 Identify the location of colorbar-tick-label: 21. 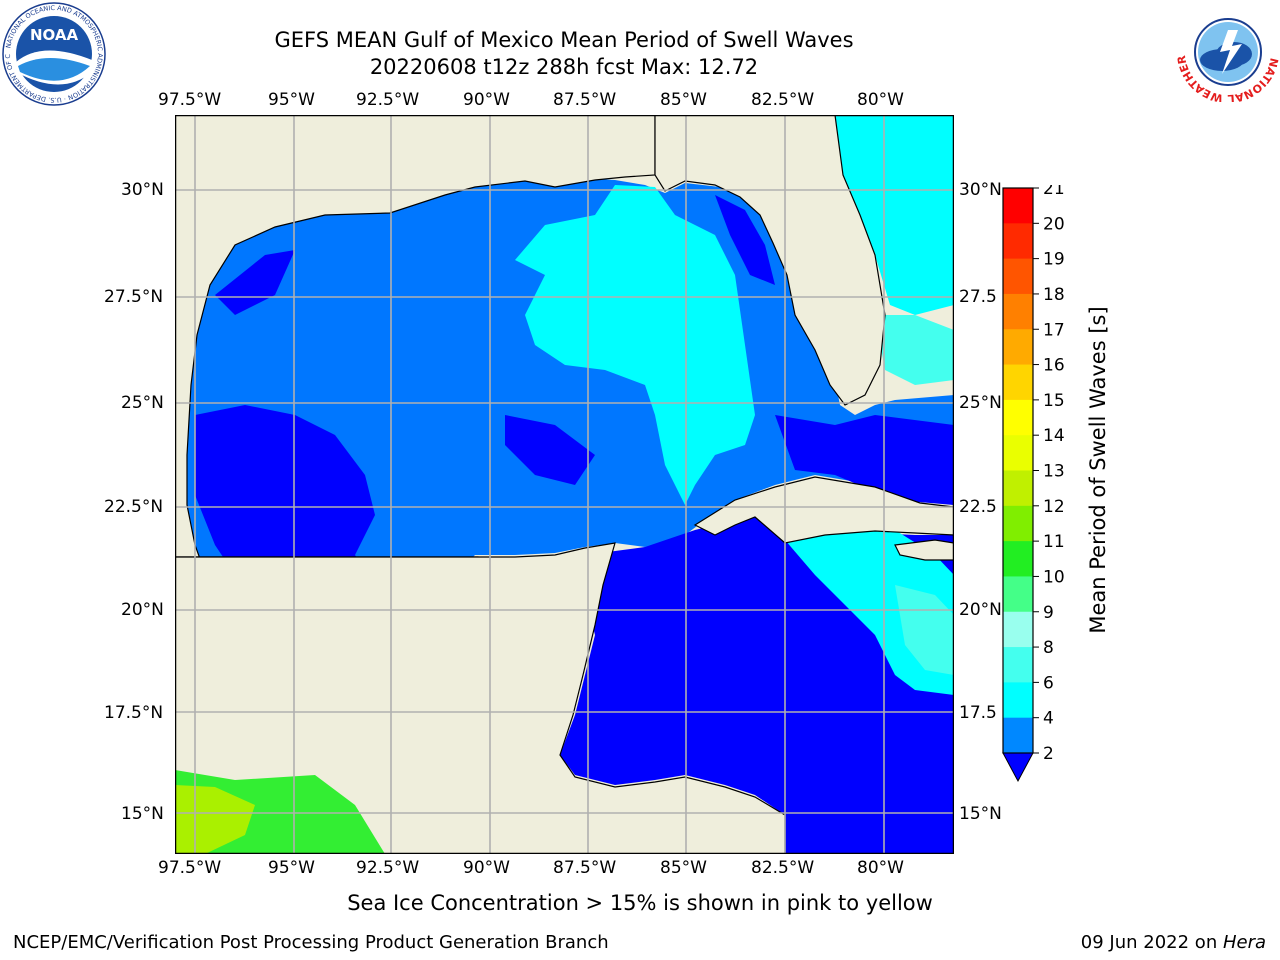
(1054, 192).